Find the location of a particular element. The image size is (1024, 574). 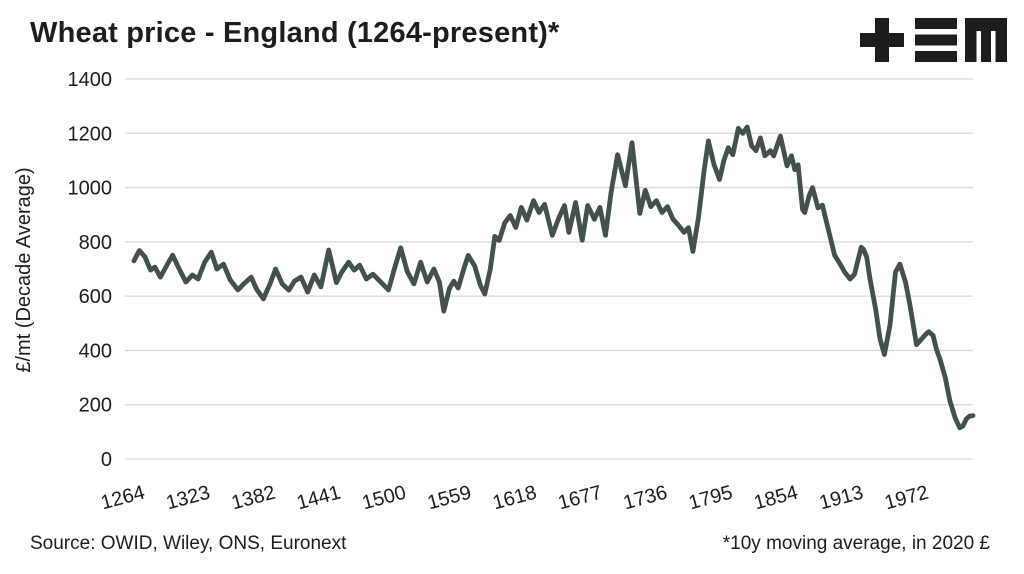

footnote: *10y moving average, in 2020 £ is located at coordinates (856, 543).